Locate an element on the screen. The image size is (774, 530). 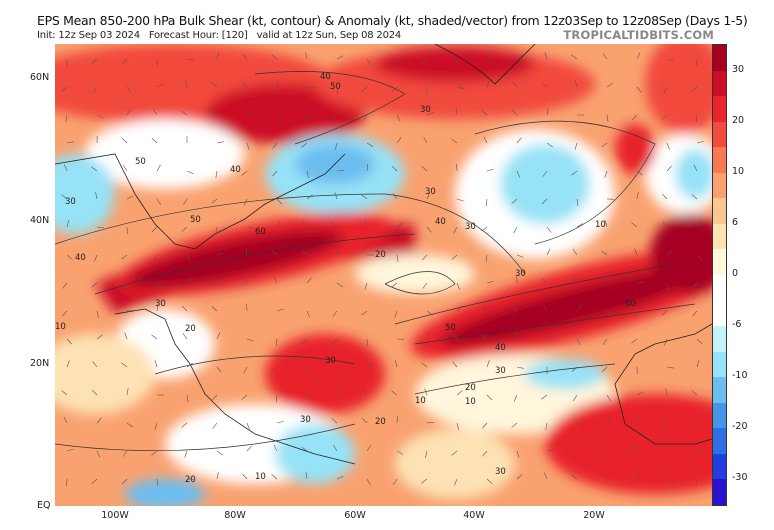
colorbar-label: 6 is located at coordinates (735, 222).